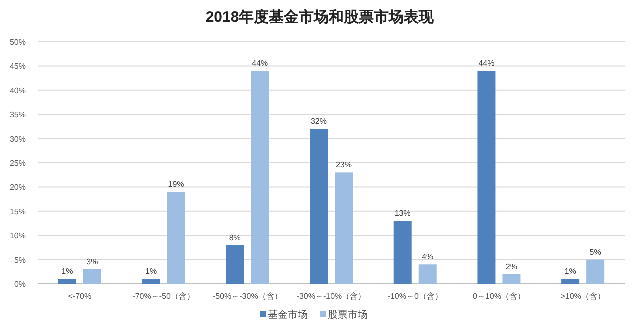  I want to click on legend-label: 基金市场, so click(288, 315).